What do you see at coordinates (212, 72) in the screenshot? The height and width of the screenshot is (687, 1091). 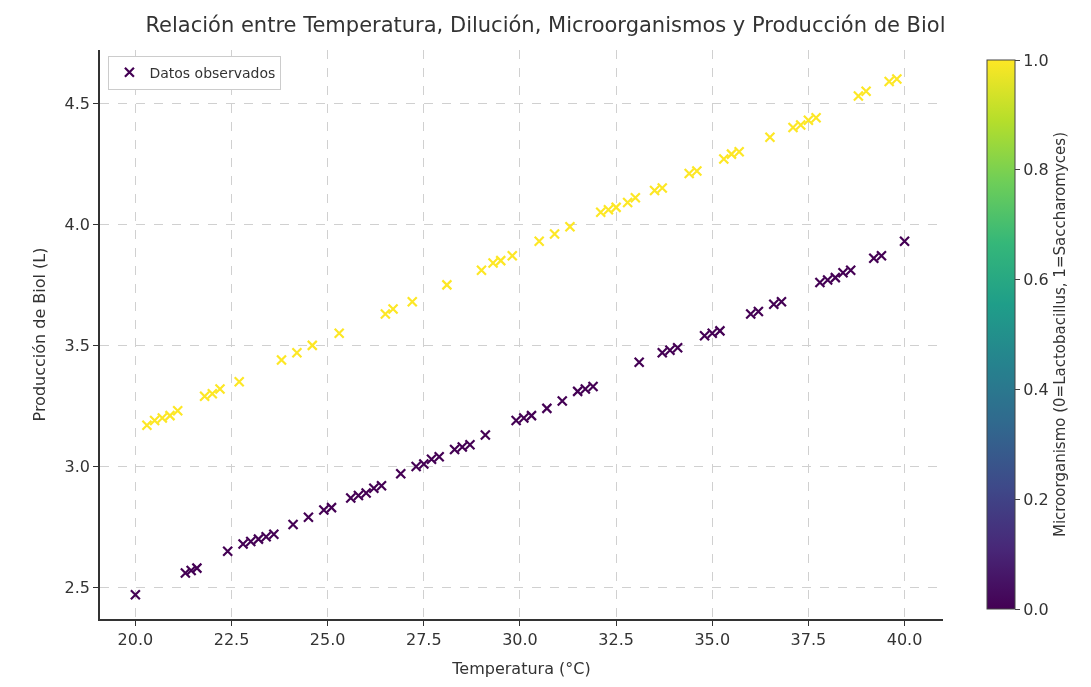 I see `legend-label: Datos observados` at bounding box center [212, 72].